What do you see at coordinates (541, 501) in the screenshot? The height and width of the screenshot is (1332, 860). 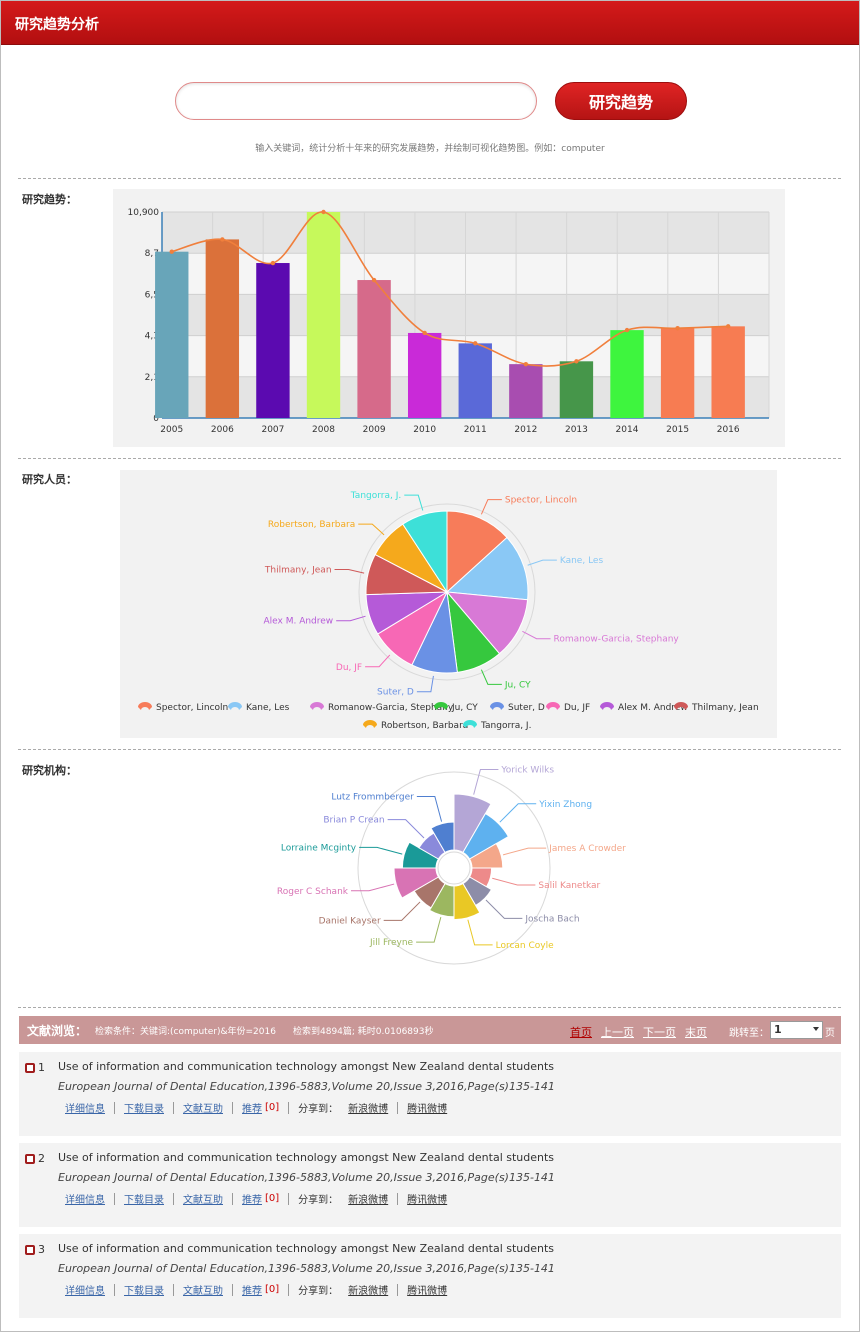 I see `slice-label: Spector, Lincoln` at bounding box center [541, 501].